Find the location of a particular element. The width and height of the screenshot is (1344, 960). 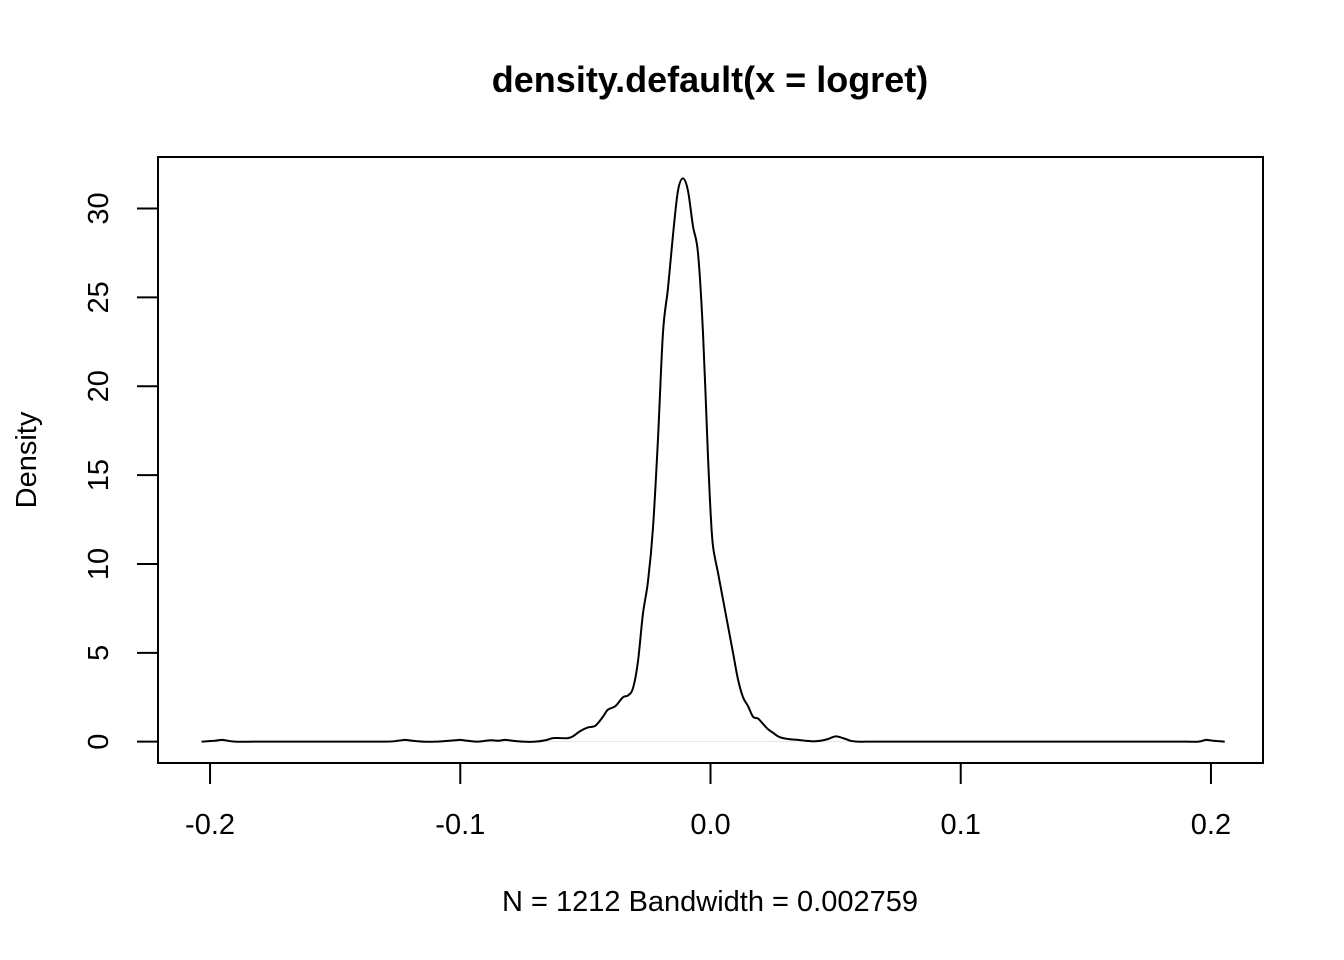

y-tick-label: 5 is located at coordinates (99, 653).